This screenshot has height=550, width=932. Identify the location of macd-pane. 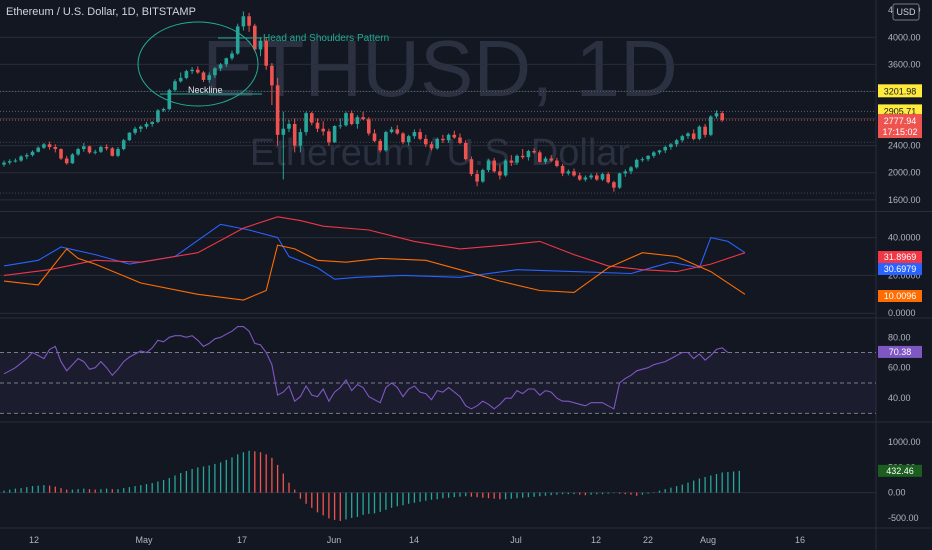
(371, 485).